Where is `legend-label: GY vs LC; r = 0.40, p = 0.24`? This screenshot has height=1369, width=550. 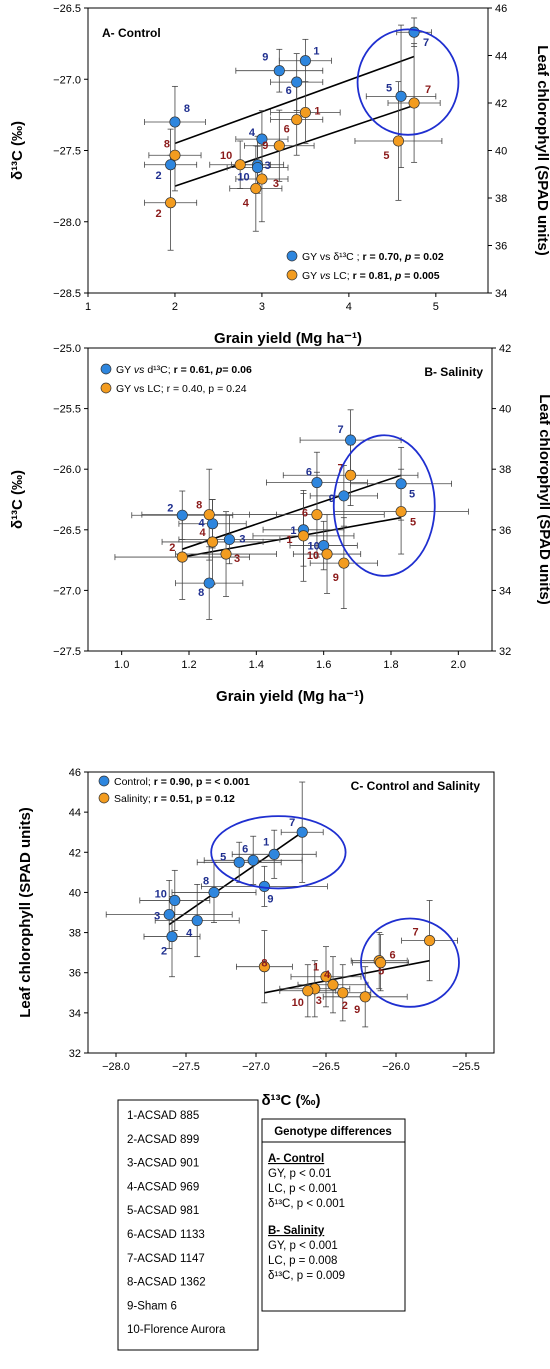 legend-label: GY vs LC; r = 0.40, p = 0.24 is located at coordinates (181, 389).